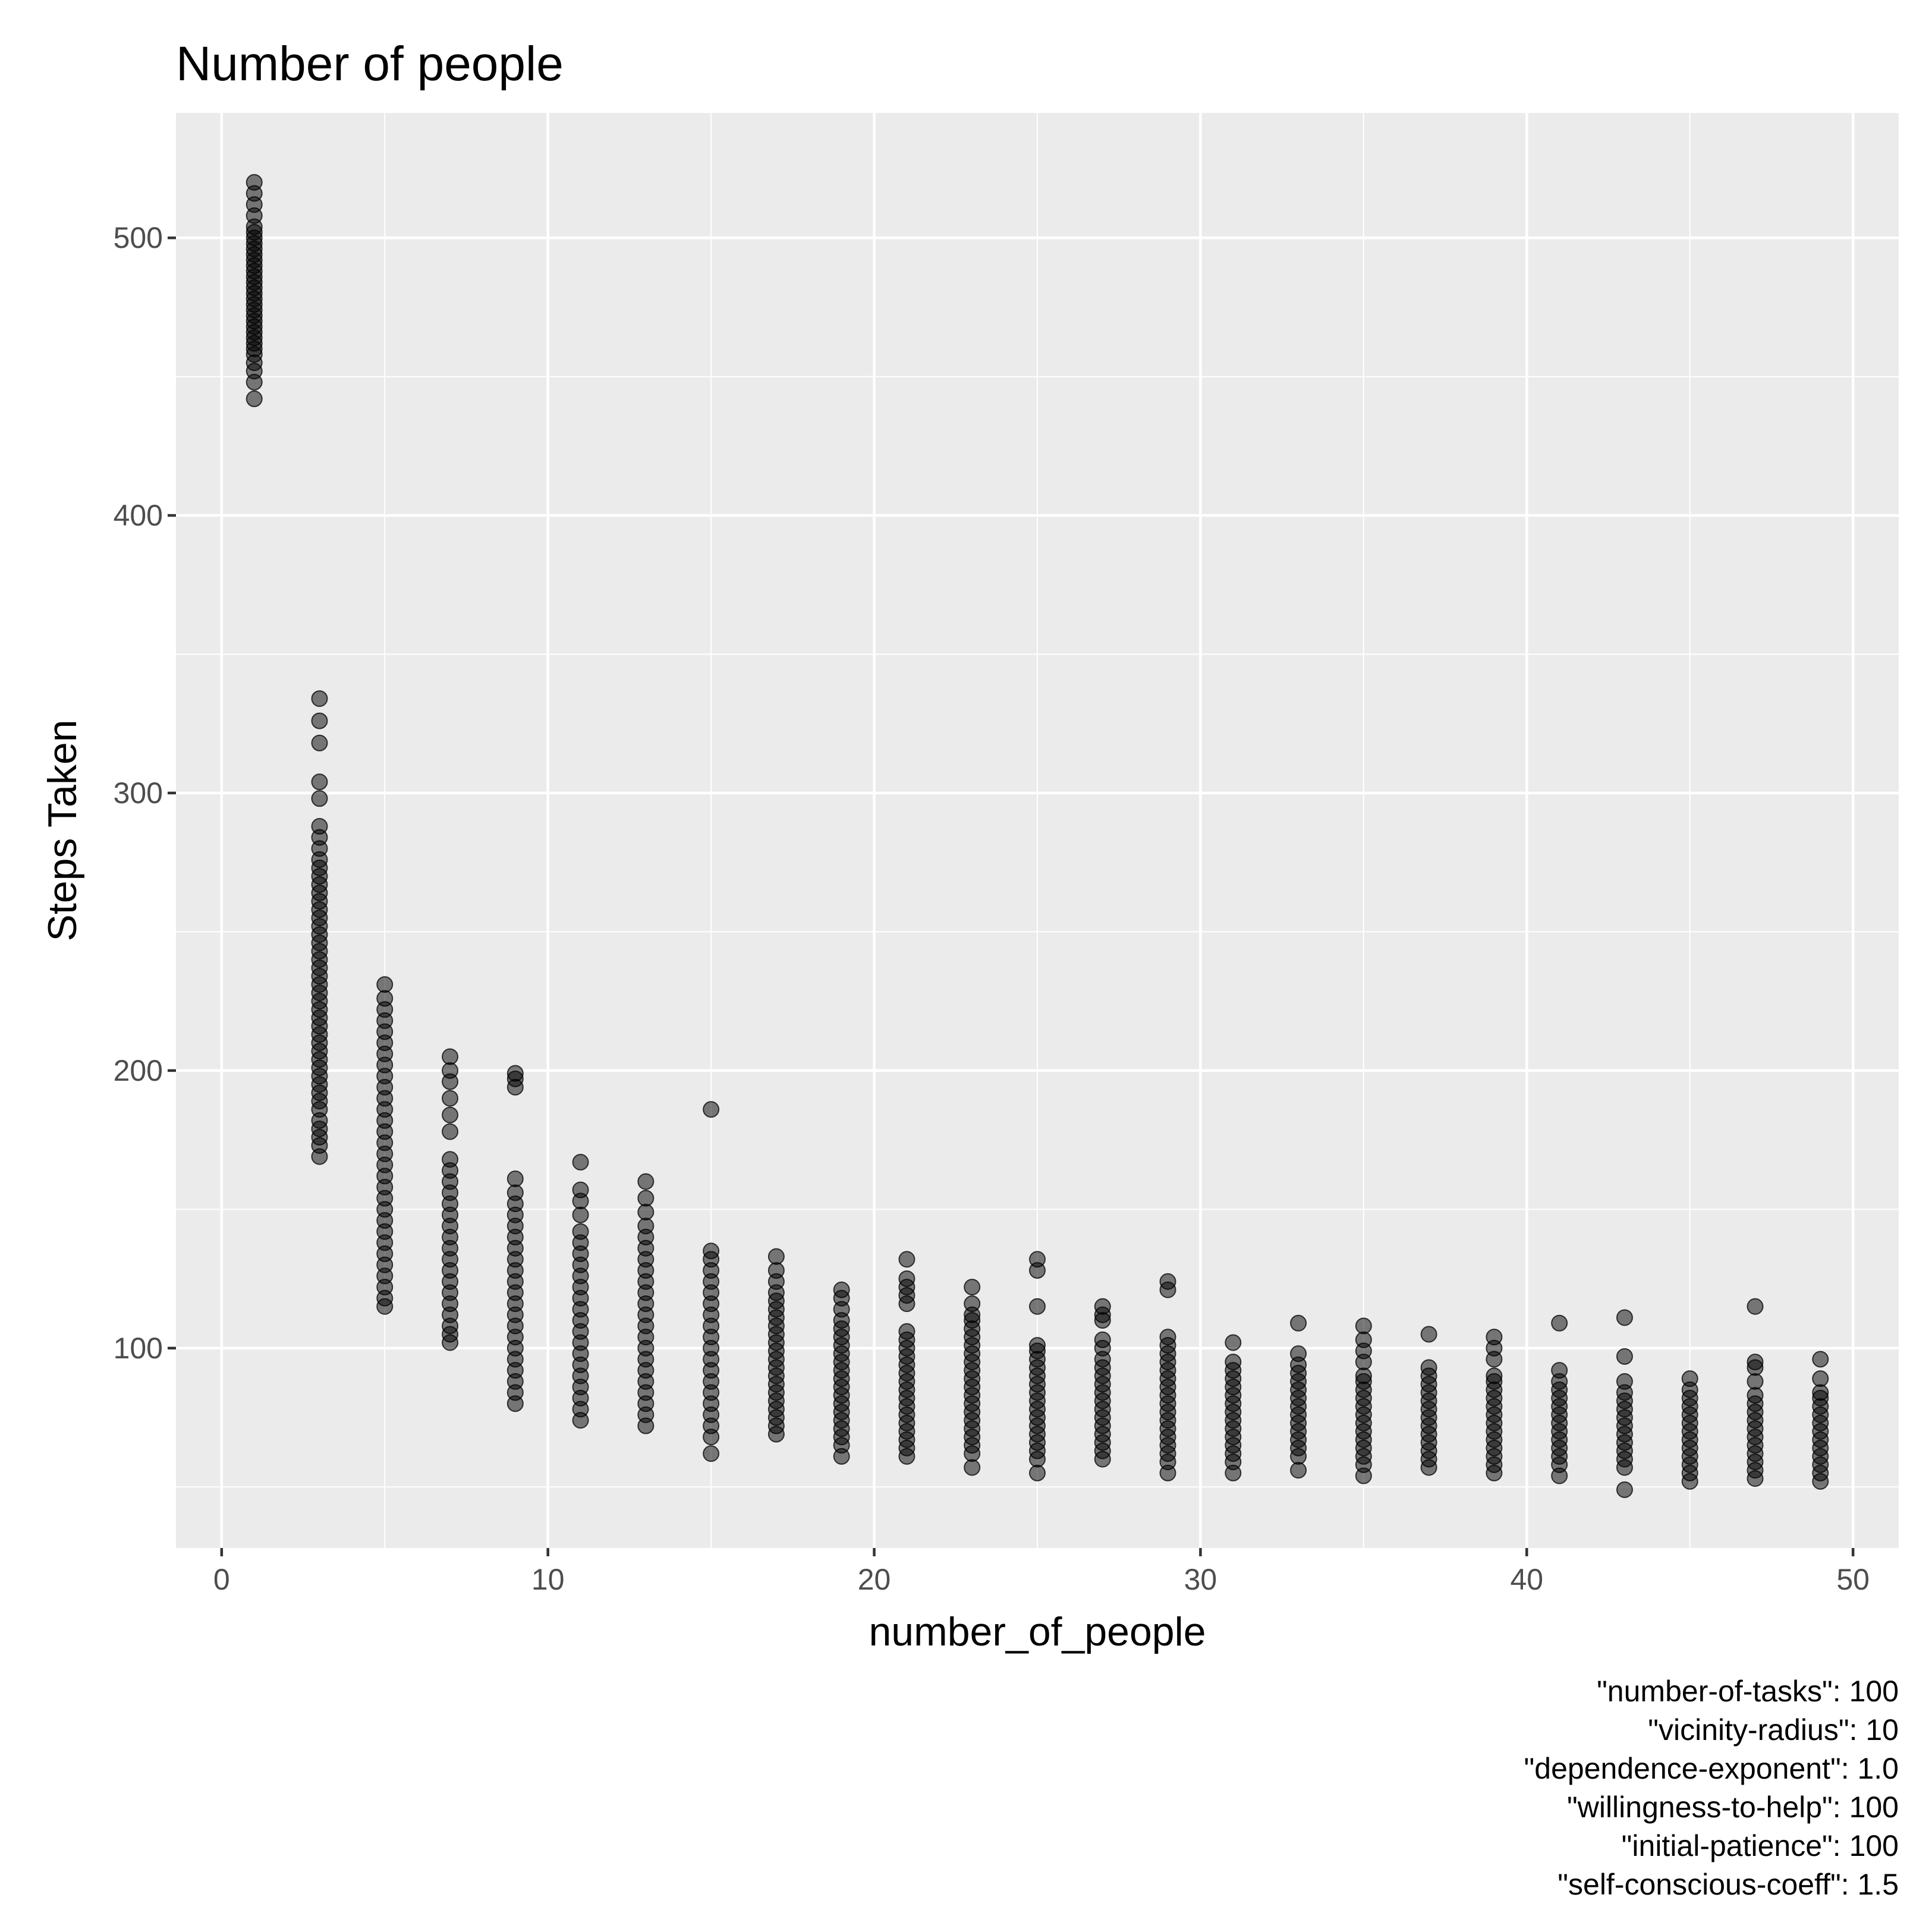 This screenshot has height=1932, width=1932. Describe the element at coordinates (1733, 1807) in the screenshot. I see `caption-willingness-to-help: "willingness-to-help": 100` at that location.